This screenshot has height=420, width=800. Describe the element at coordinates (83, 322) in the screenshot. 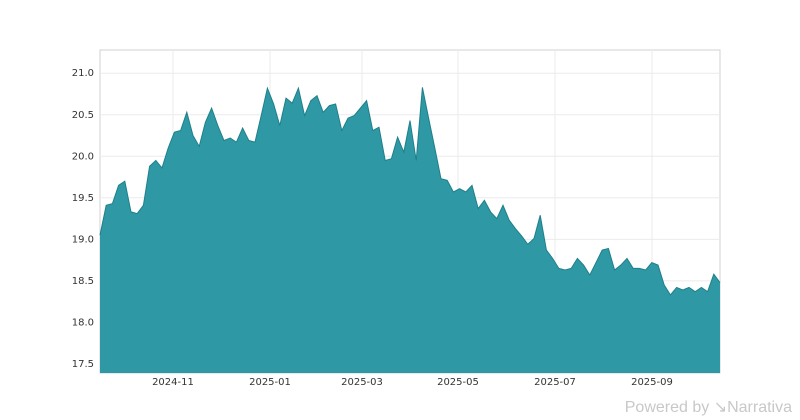

I see `y-tick-label: 18.0` at that location.